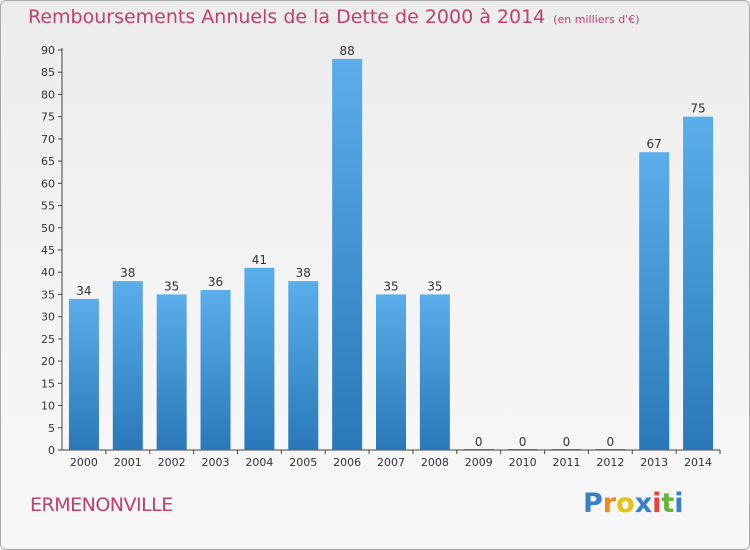  I want to click on y-tick-label: 30, so click(48, 317).